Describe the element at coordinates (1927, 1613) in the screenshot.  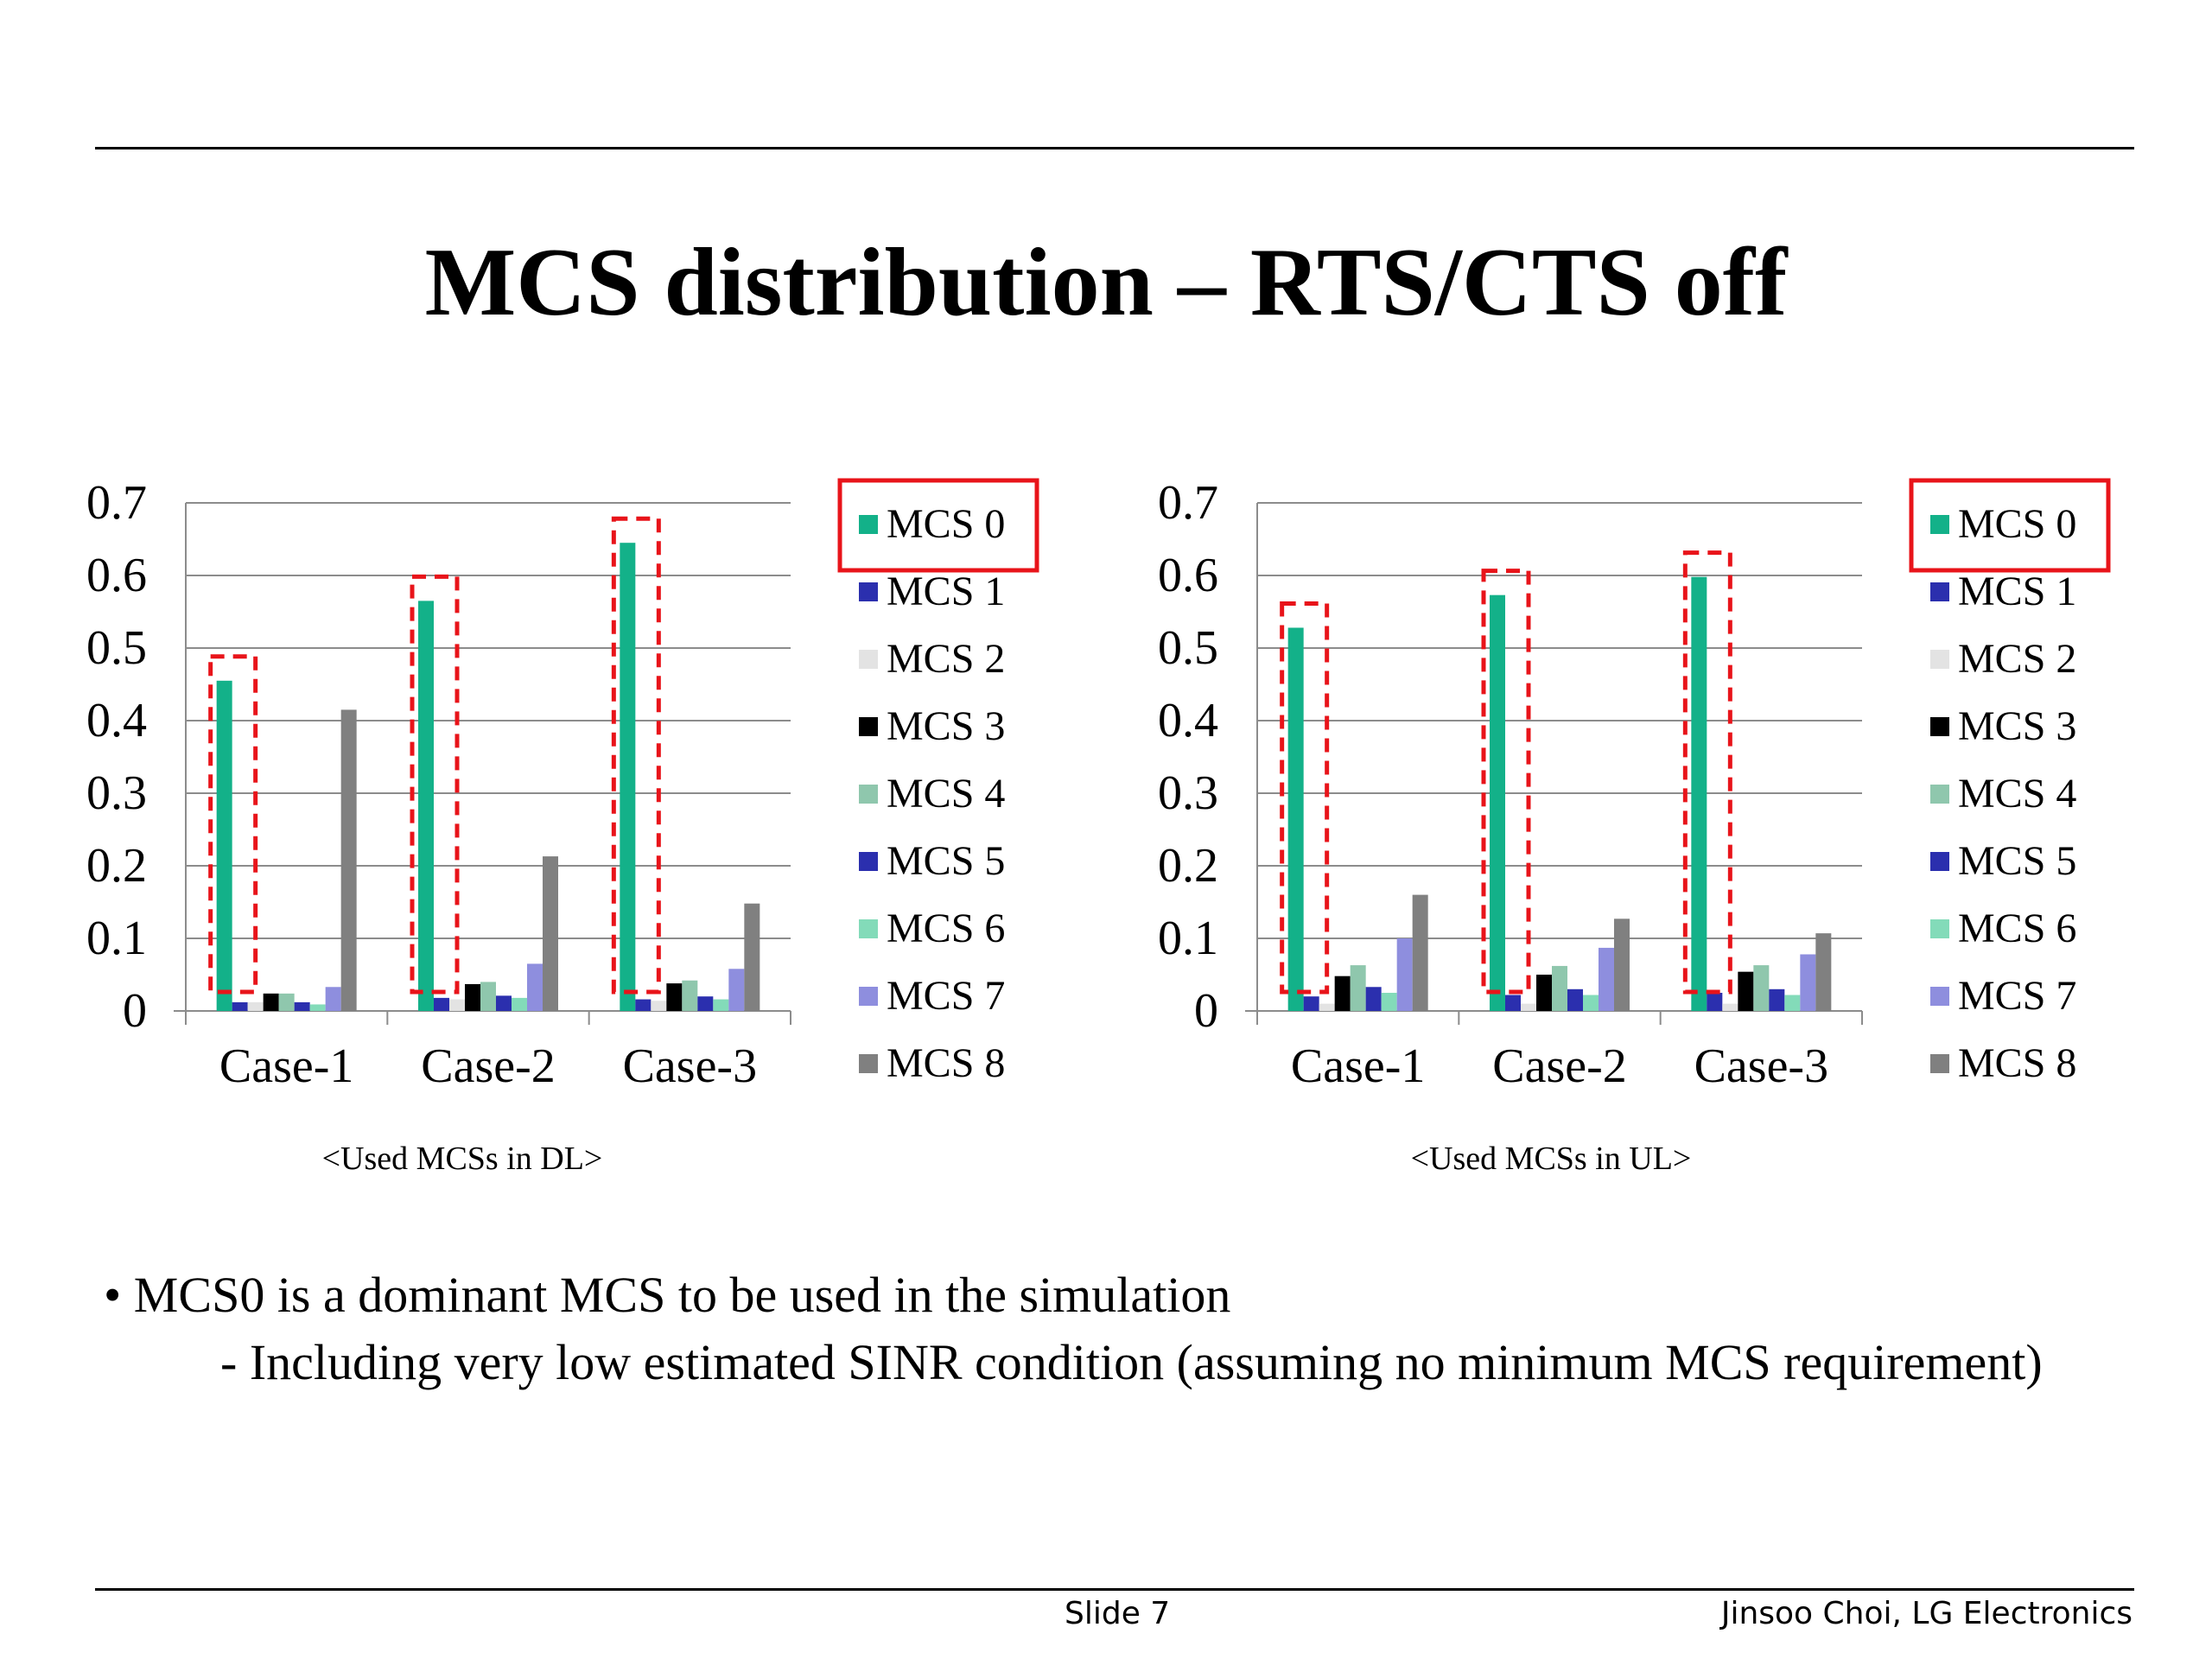
I see `footer-author: Jinsoo Choi, LG Electronics` at that location.